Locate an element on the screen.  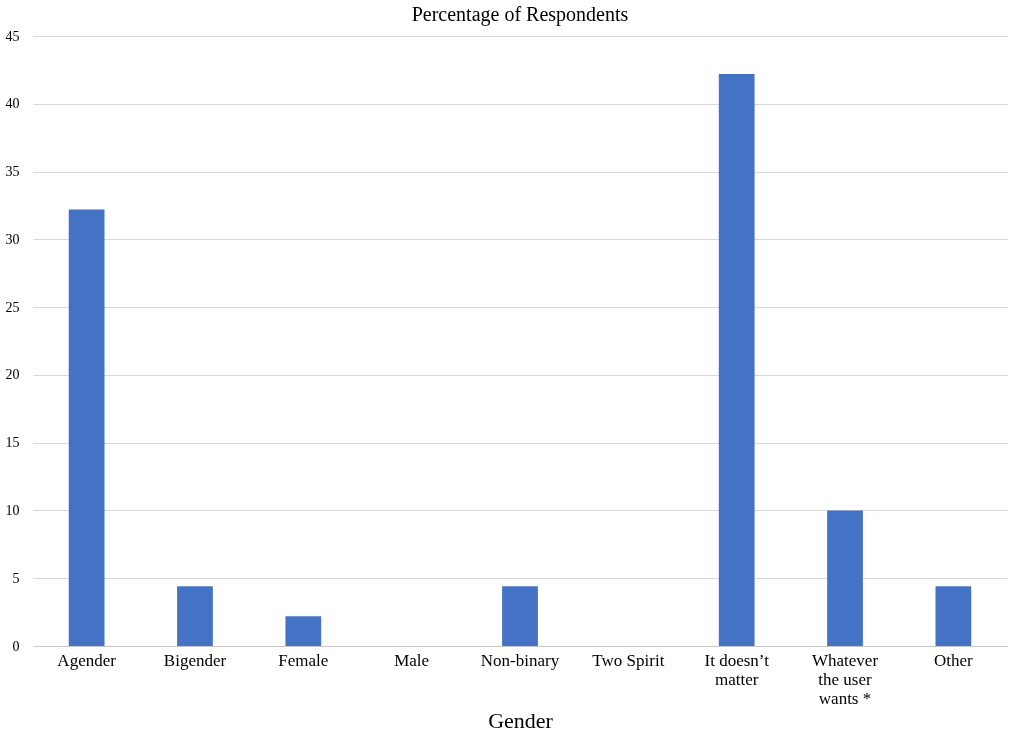
x-tick-label: It doesn’t matter is located at coordinates (737, 669).